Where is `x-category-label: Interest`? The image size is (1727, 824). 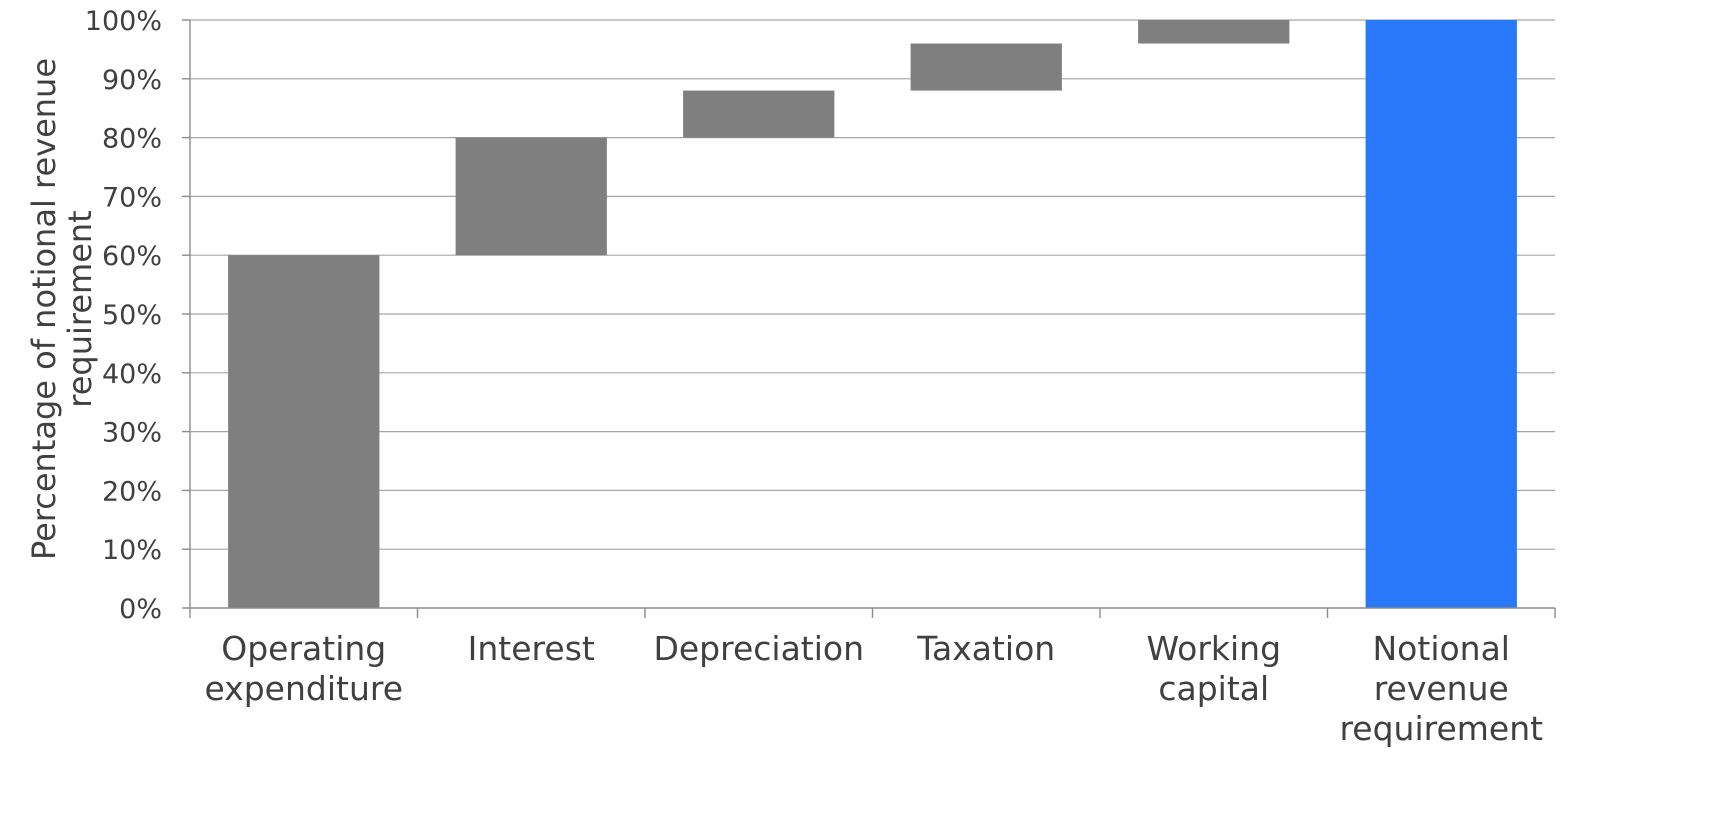
x-category-label: Interest is located at coordinates (531, 648).